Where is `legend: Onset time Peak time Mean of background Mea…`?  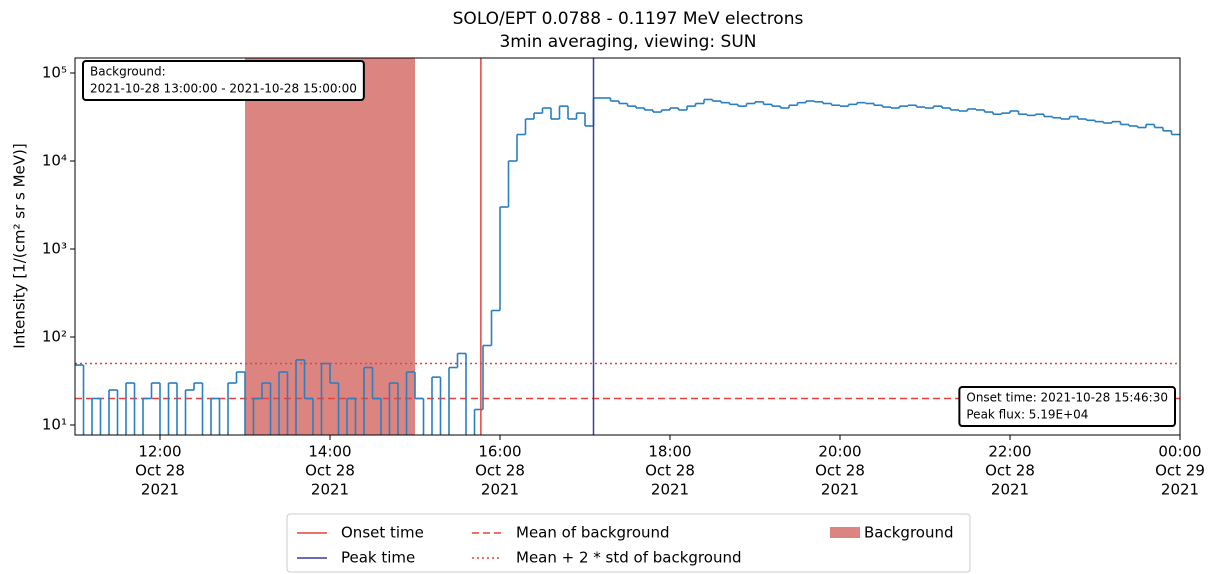
legend: Onset time Peak time Mean of background Mea… is located at coordinates (625, 545).